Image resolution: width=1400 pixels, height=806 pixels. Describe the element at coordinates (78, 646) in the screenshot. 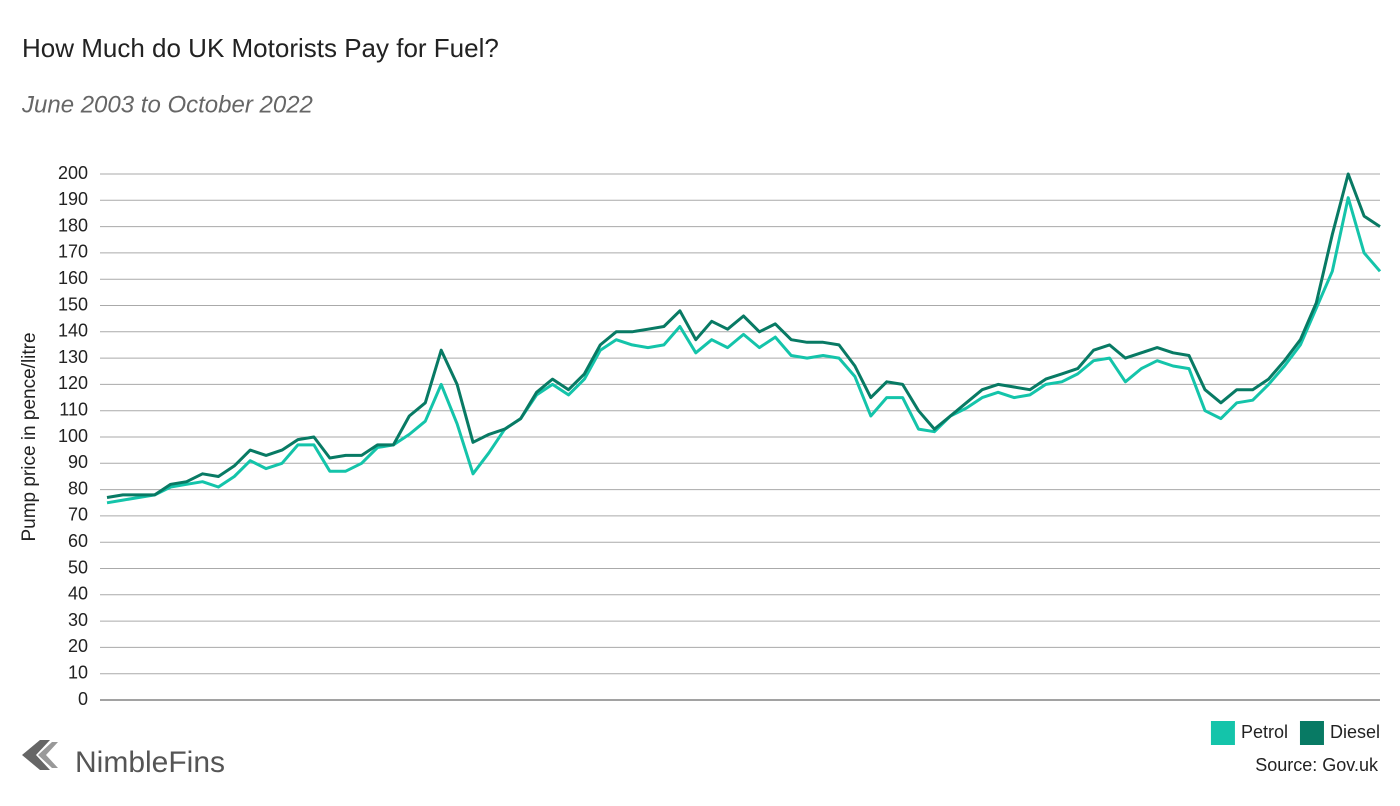

I see `y-tick-label: 20` at that location.